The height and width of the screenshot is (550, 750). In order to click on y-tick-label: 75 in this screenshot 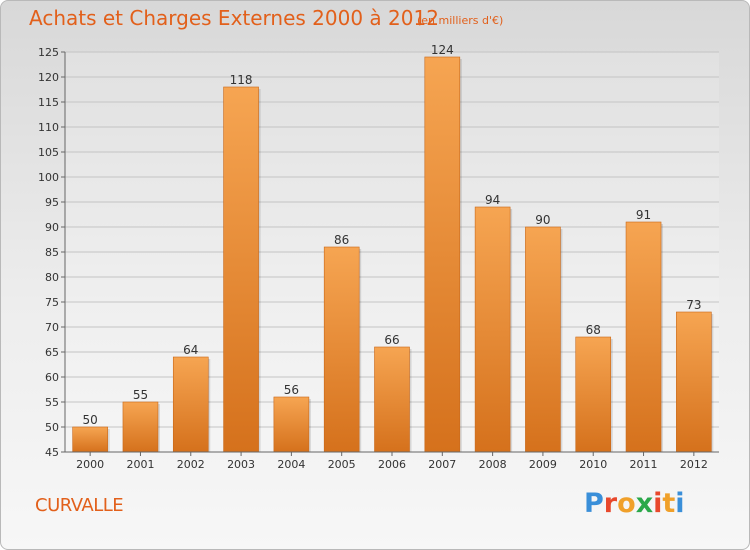, I will do `click(52, 302)`.